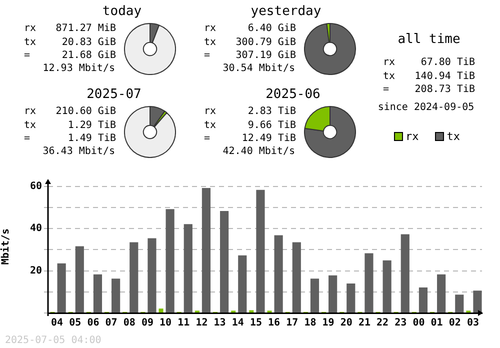 The image size is (500, 348). What do you see at coordinates (70, 111) in the screenshot?
I see `text: rx 210.60 GiB` at bounding box center [70, 111].